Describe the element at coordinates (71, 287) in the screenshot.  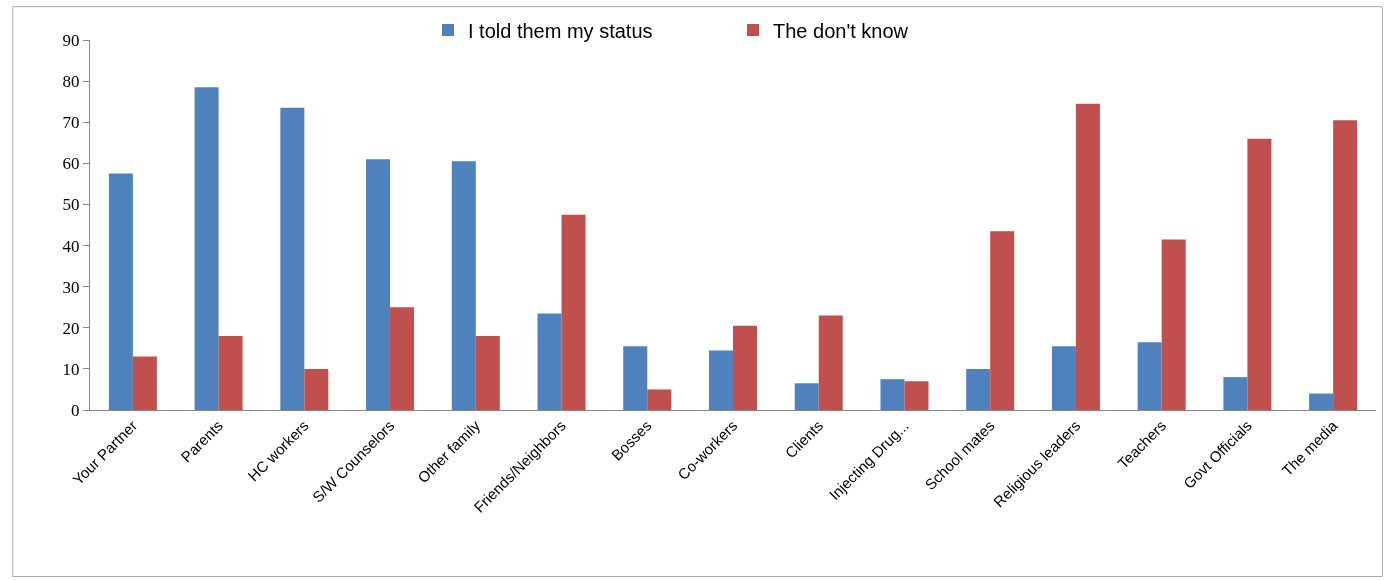
I see `y-tick-label: 30` at that location.